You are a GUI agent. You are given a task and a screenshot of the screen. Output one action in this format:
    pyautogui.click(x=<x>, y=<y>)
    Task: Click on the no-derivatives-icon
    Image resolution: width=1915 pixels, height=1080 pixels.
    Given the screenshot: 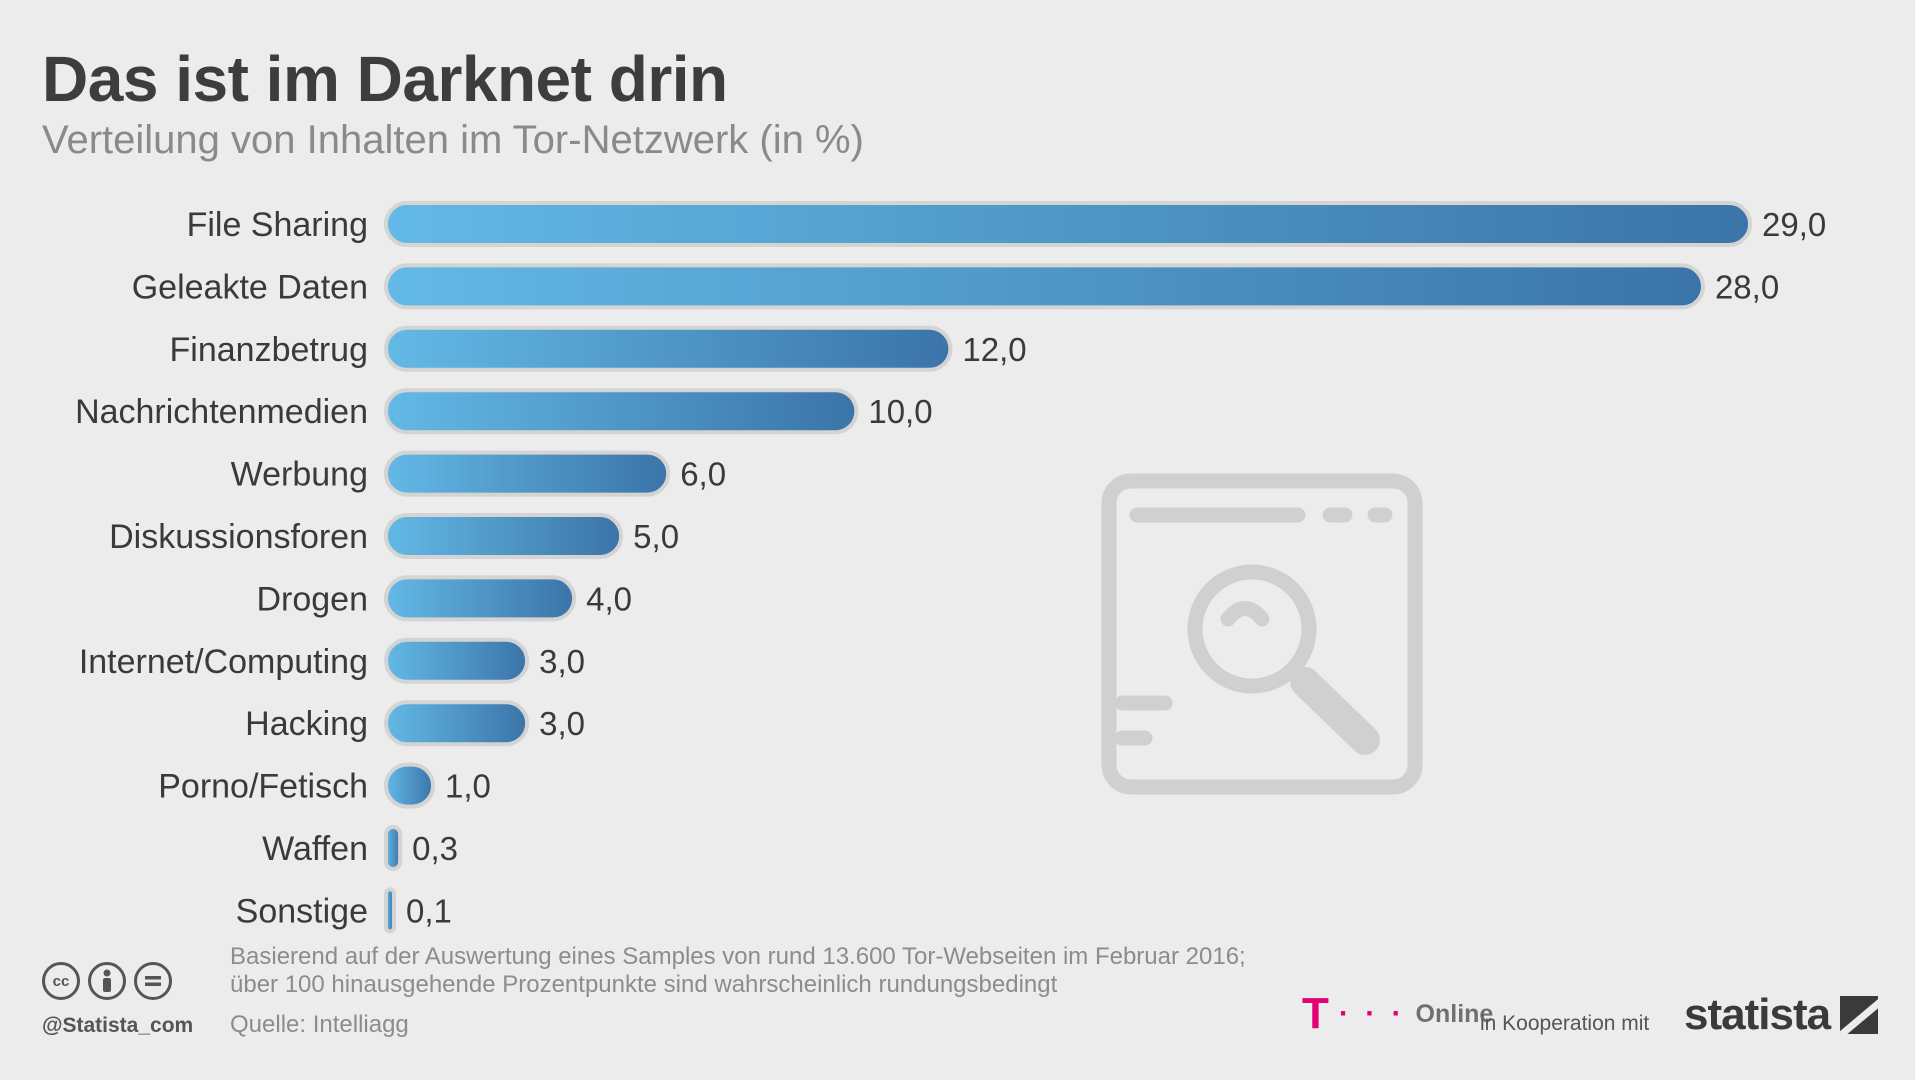 What is the action you would take?
    pyautogui.click(x=153, y=981)
    